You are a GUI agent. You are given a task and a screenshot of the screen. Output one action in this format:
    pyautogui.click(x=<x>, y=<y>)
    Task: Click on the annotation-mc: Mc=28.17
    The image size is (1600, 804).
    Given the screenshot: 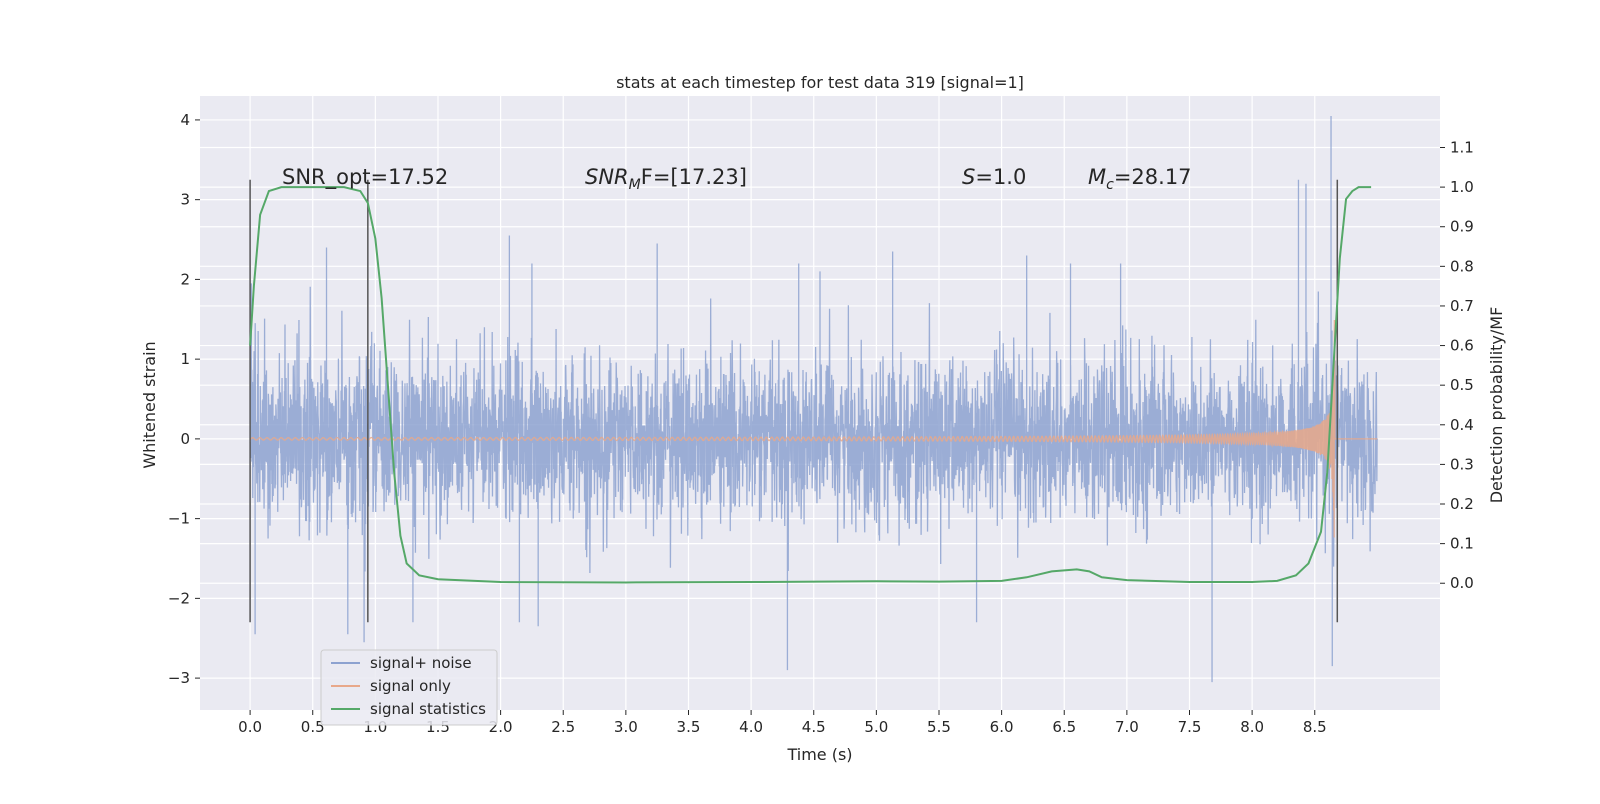 What is the action you would take?
    pyautogui.click(x=1140, y=179)
    